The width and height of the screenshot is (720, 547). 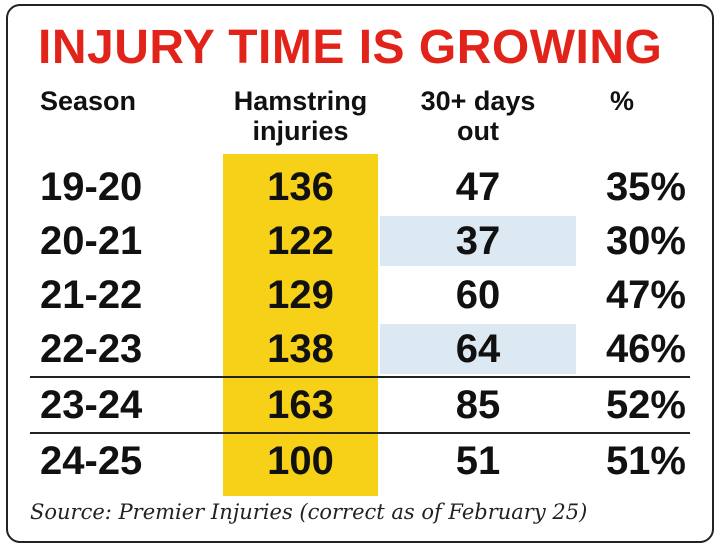 What do you see at coordinates (91, 187) in the screenshot?
I see `cell-season: 19-20` at bounding box center [91, 187].